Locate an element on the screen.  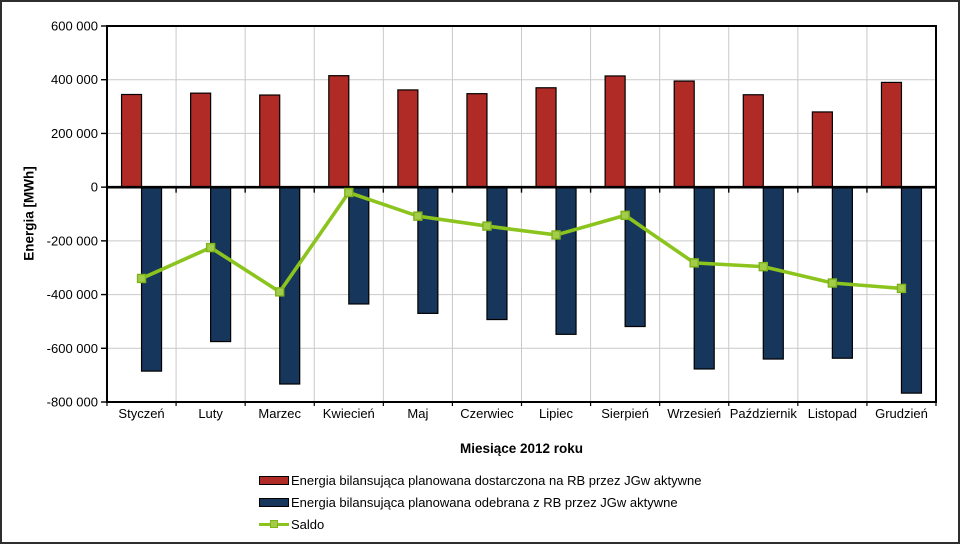
y-tick-label: 600 000 is located at coordinates (74, 26).